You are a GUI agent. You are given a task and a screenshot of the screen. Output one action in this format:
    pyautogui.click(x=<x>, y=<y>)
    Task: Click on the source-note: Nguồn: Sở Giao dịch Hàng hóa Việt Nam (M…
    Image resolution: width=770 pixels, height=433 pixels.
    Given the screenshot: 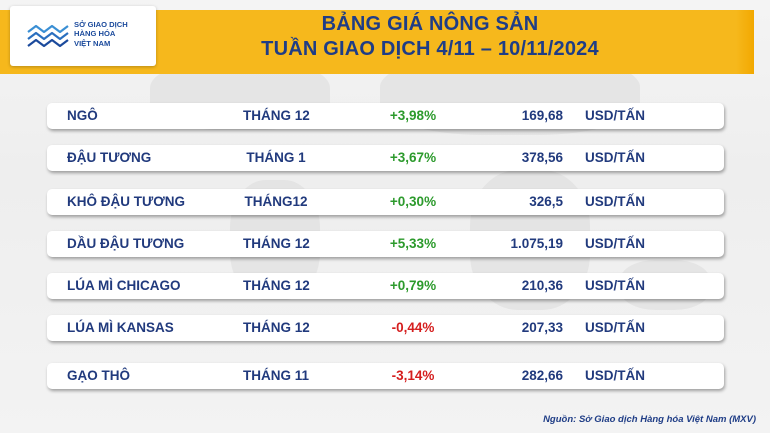 What is the action you would take?
    pyautogui.click(x=649, y=419)
    